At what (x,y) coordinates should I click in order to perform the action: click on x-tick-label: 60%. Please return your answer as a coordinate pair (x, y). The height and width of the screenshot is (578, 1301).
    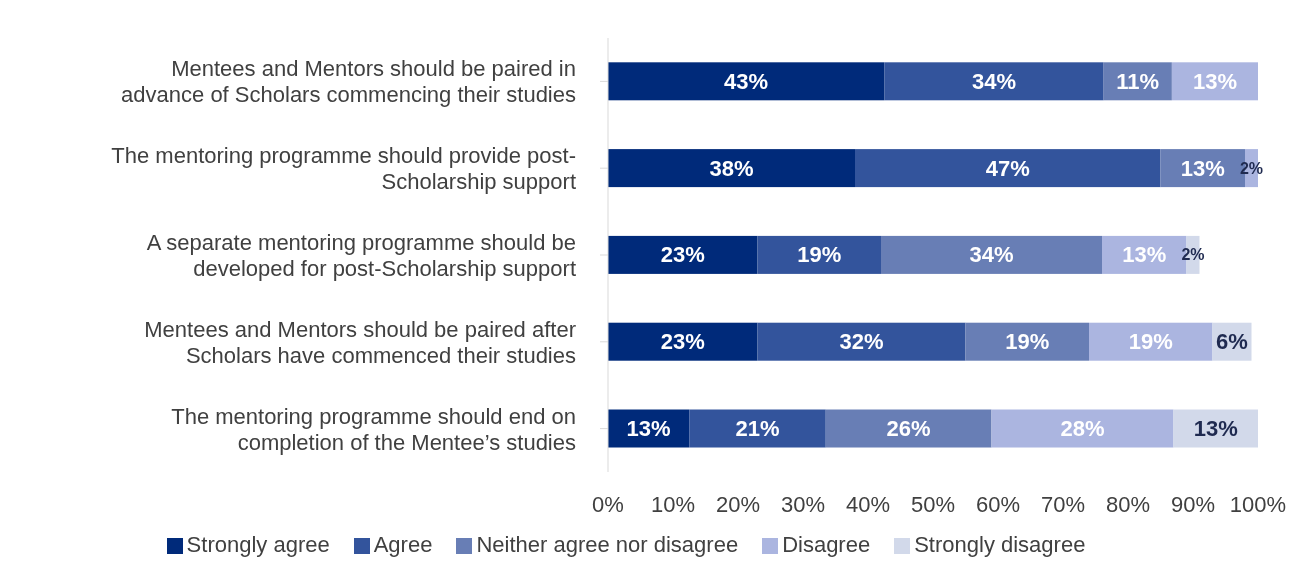
    Looking at the image, I should click on (998, 504).